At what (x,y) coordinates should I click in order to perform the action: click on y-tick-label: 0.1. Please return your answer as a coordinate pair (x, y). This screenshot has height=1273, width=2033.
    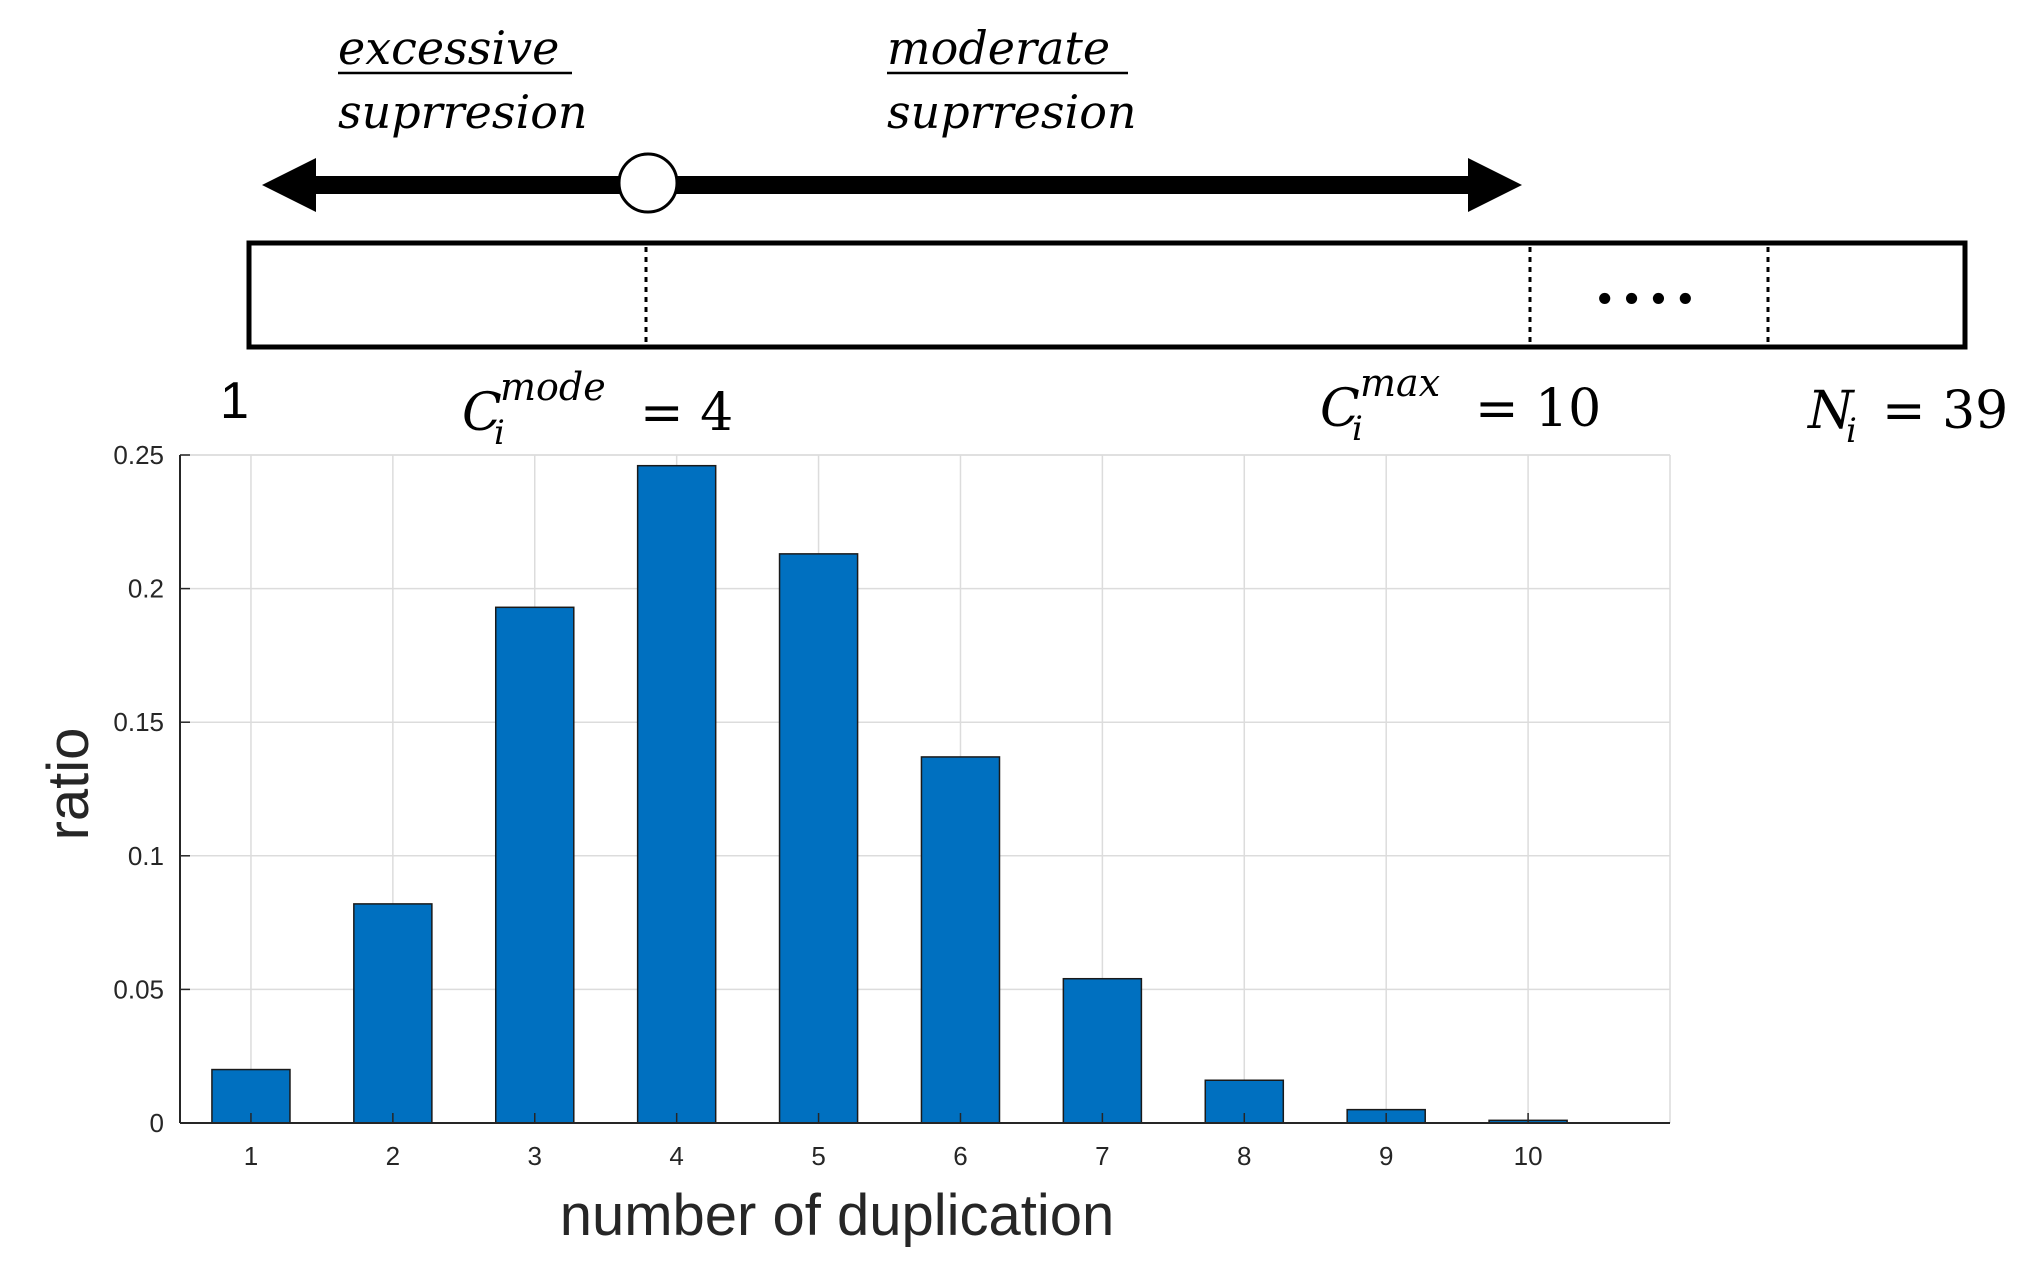
    Looking at the image, I should click on (146, 856).